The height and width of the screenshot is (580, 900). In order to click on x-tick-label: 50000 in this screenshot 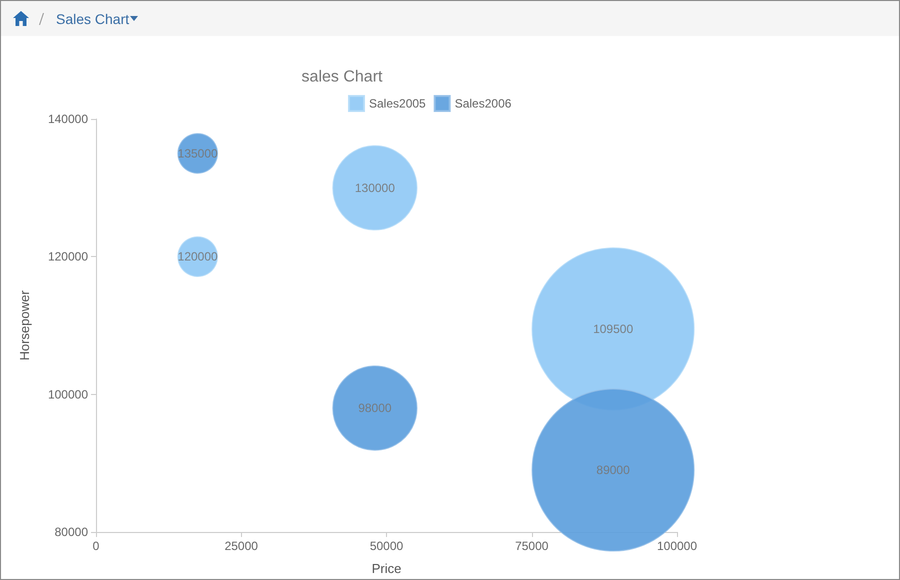, I will do `click(387, 546)`.